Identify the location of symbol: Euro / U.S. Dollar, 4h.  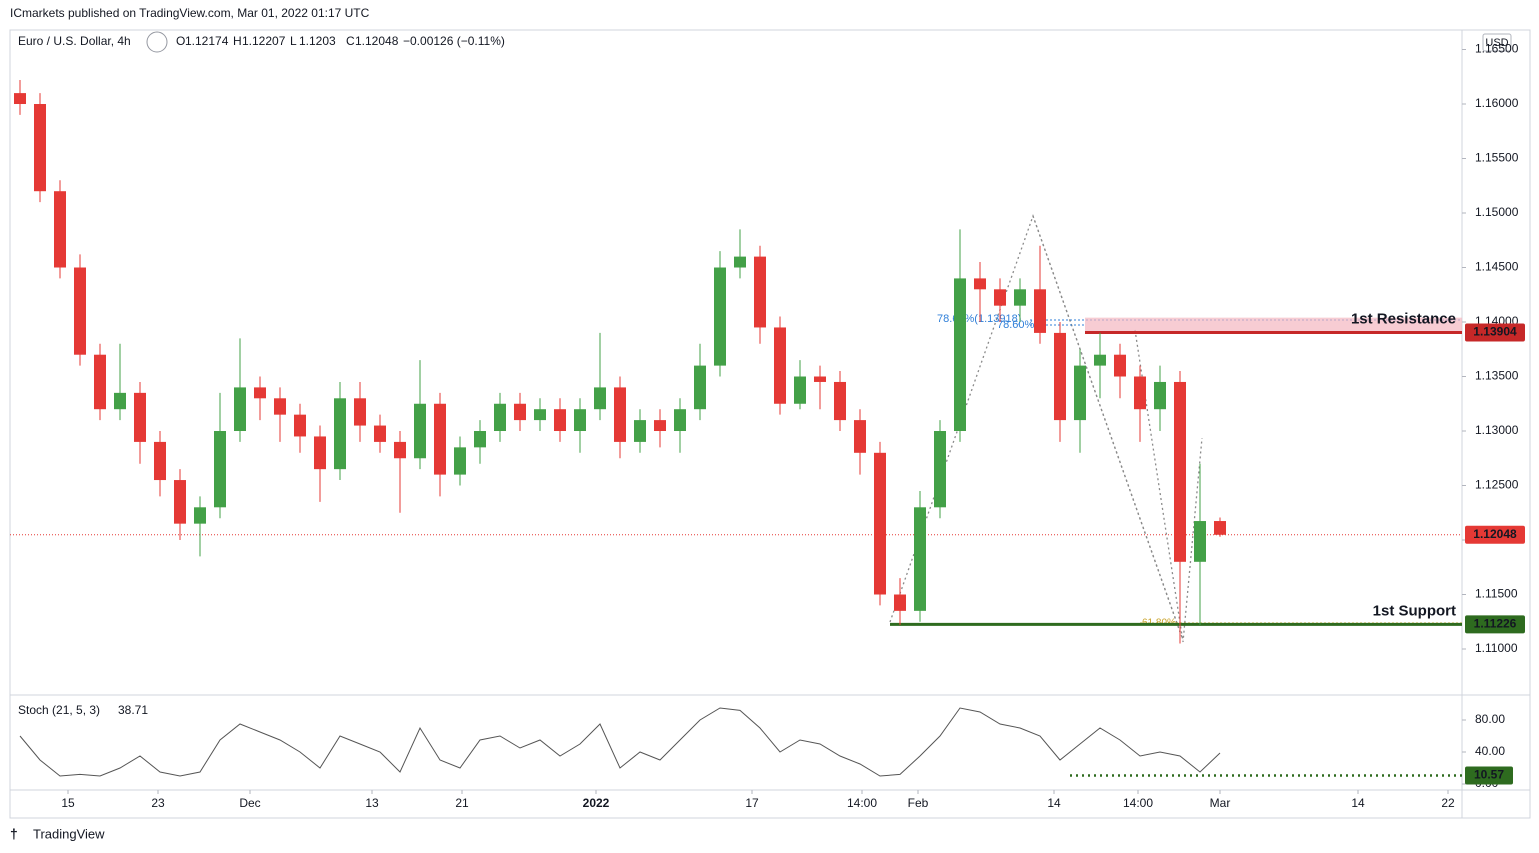
(74, 41).